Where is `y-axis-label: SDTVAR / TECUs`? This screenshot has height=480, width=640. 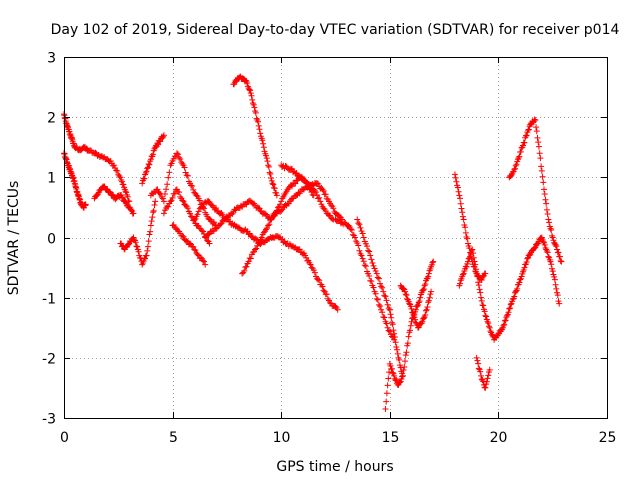 y-axis-label: SDTVAR / TECUs is located at coordinates (14, 238).